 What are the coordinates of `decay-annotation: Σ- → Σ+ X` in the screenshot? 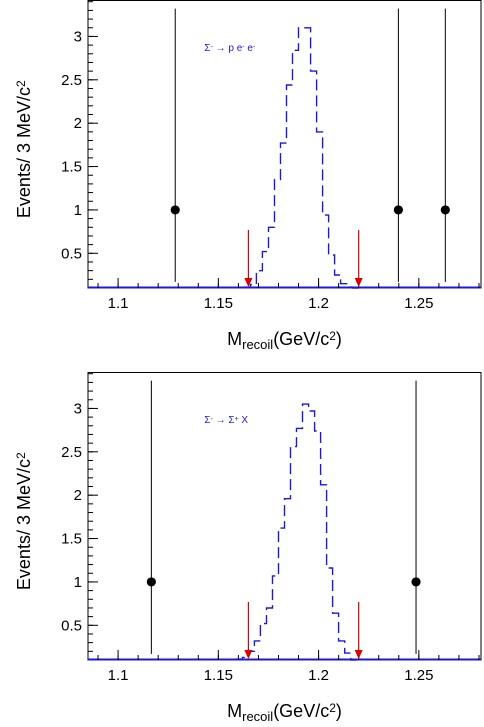 It's located at (226, 420).